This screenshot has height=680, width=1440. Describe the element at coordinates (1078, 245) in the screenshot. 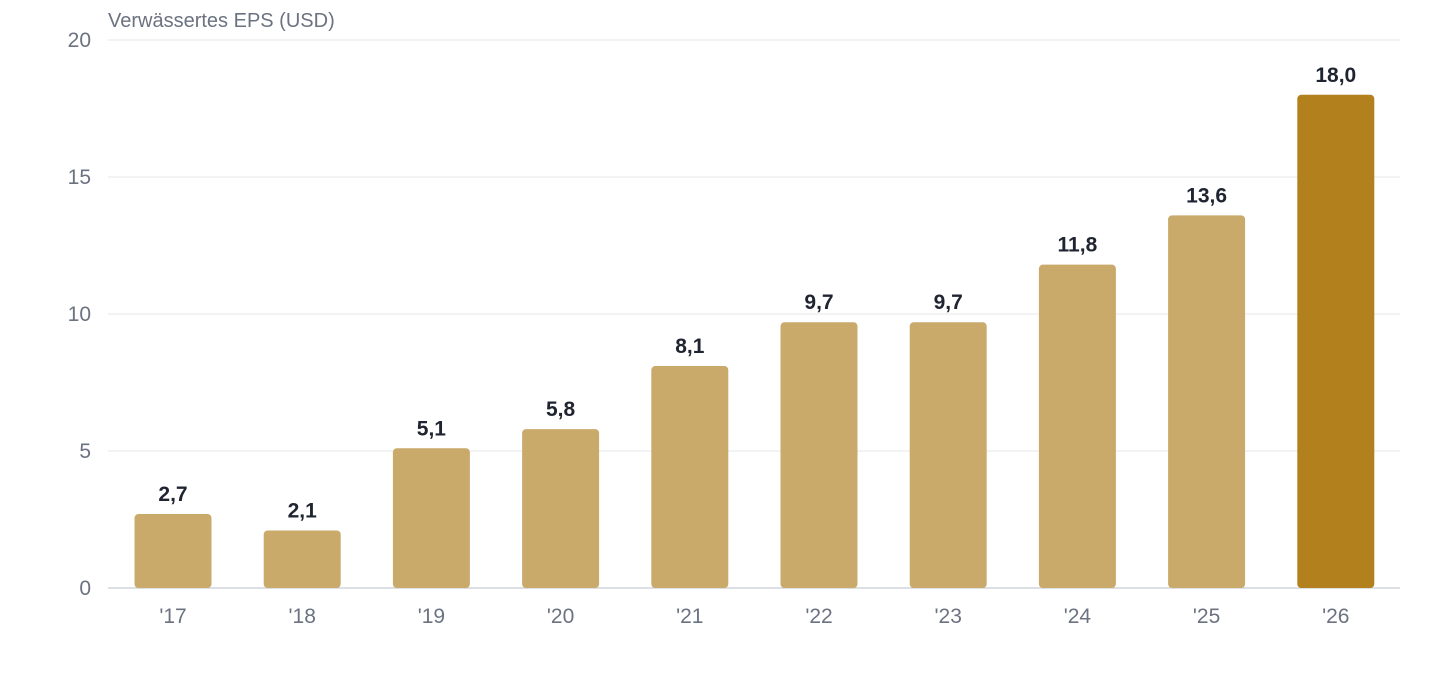

I see `bar-value-label: 11,8` at that location.